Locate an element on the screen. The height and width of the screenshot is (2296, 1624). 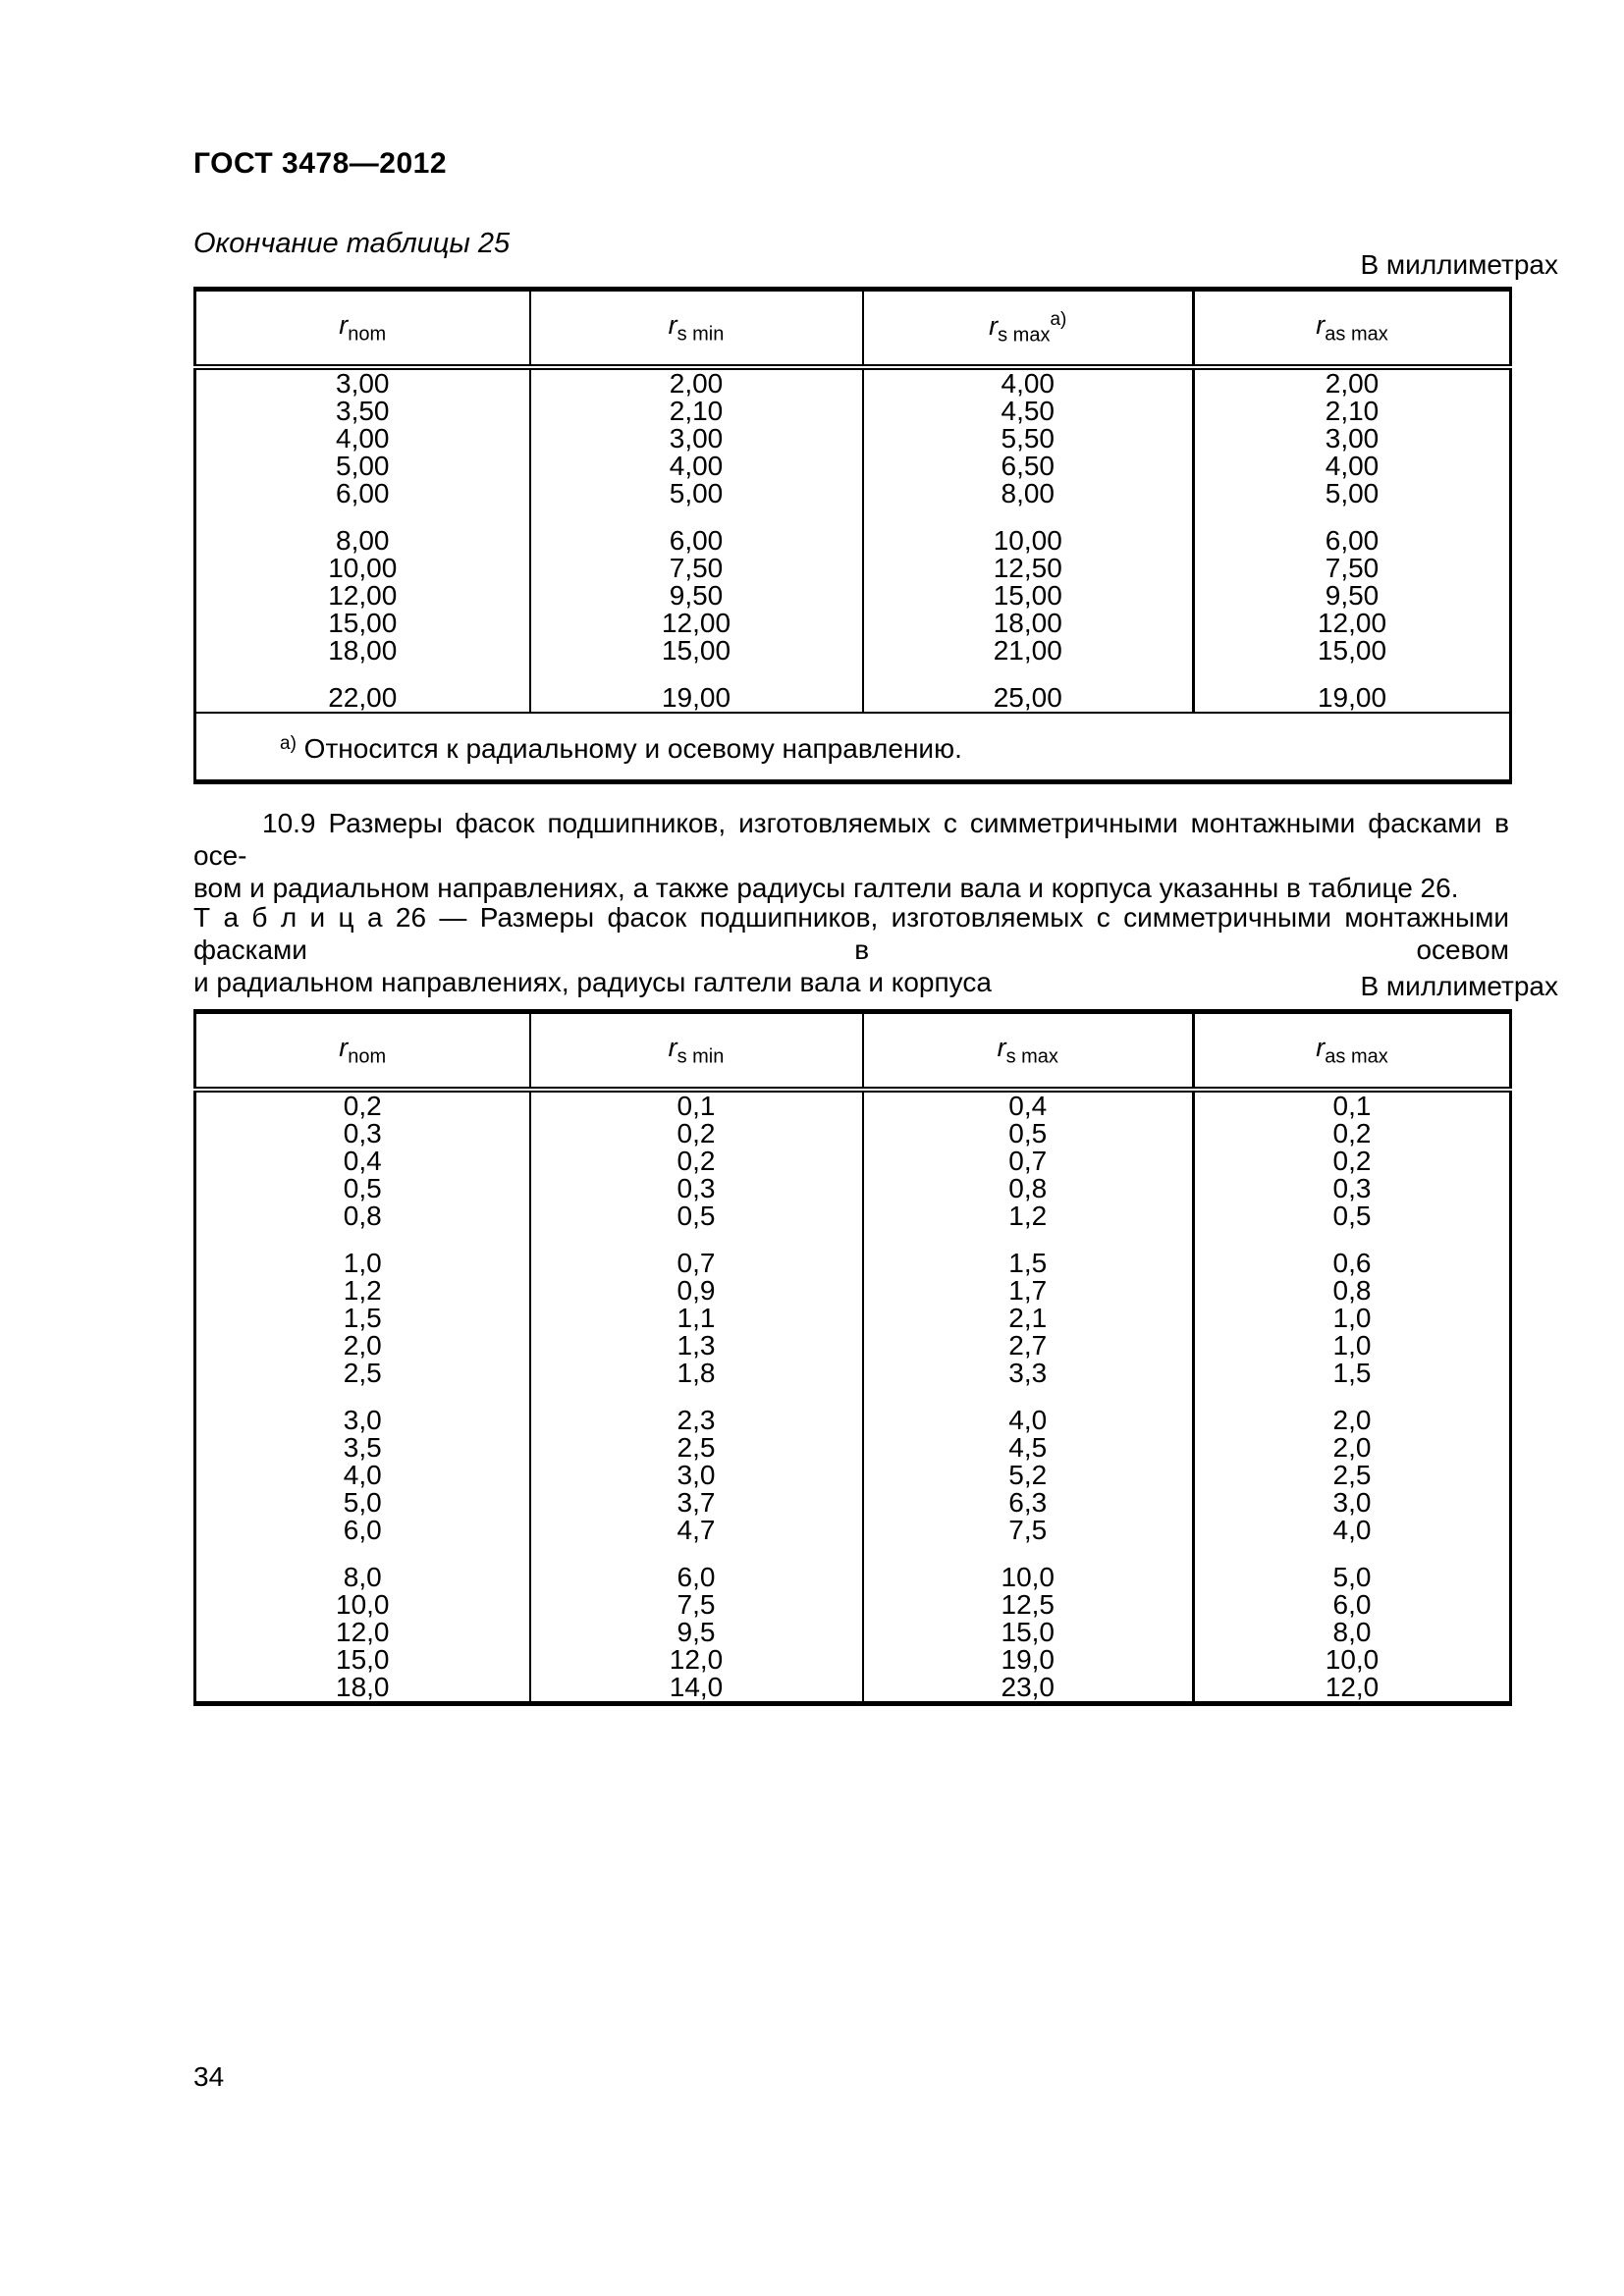
table-cell: 21,00 is located at coordinates (1028, 651).